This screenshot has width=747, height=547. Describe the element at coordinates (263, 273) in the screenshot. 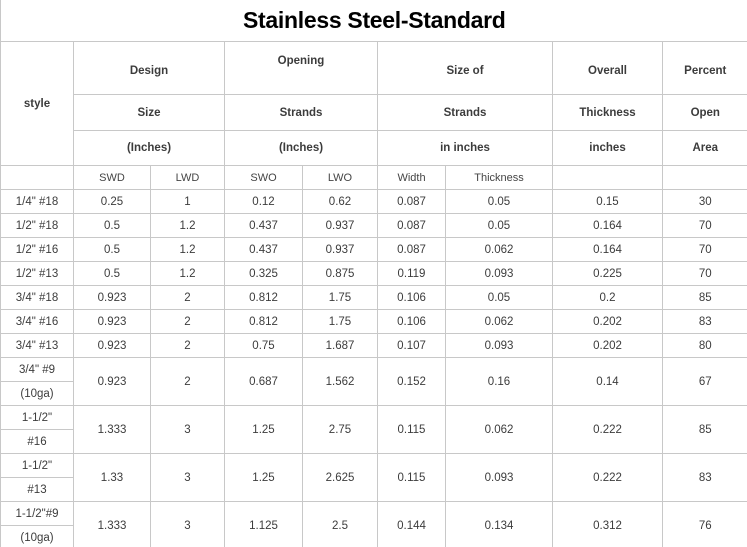

I see `data-cell: 0.325` at that location.